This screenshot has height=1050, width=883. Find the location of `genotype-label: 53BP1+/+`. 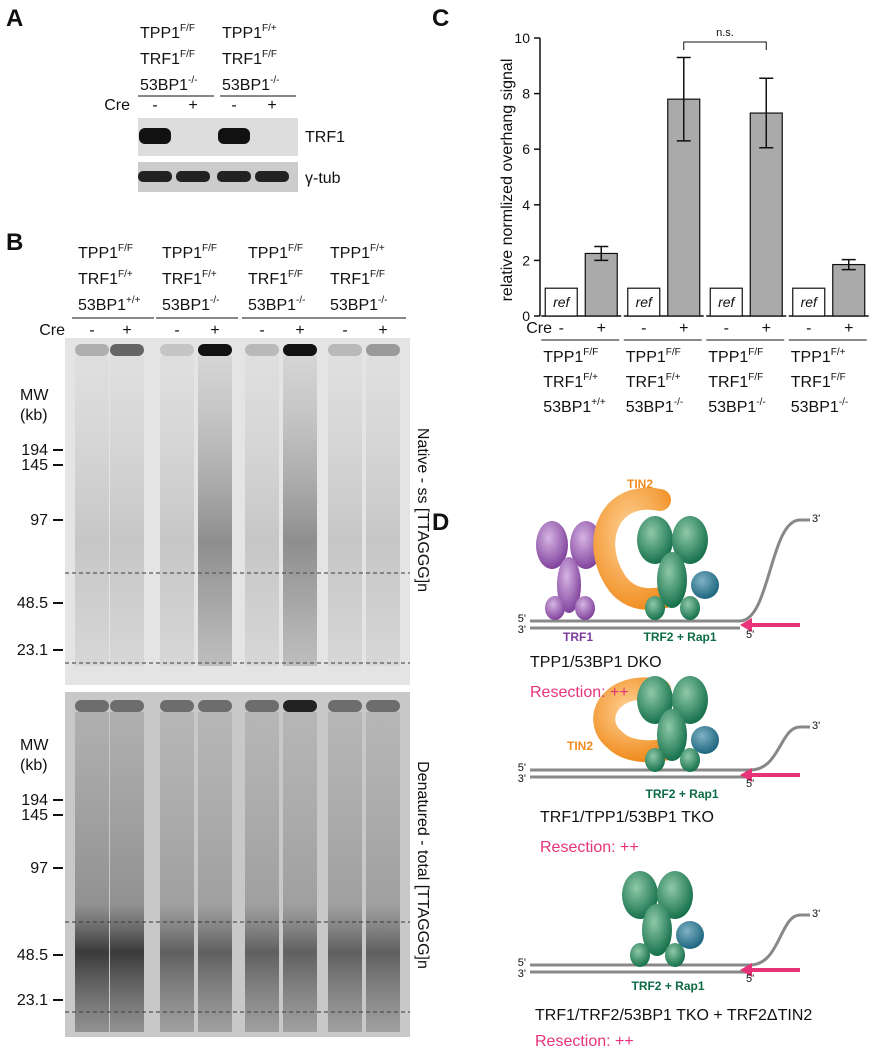

genotype-label: 53BP1+/+ is located at coordinates (574, 406).